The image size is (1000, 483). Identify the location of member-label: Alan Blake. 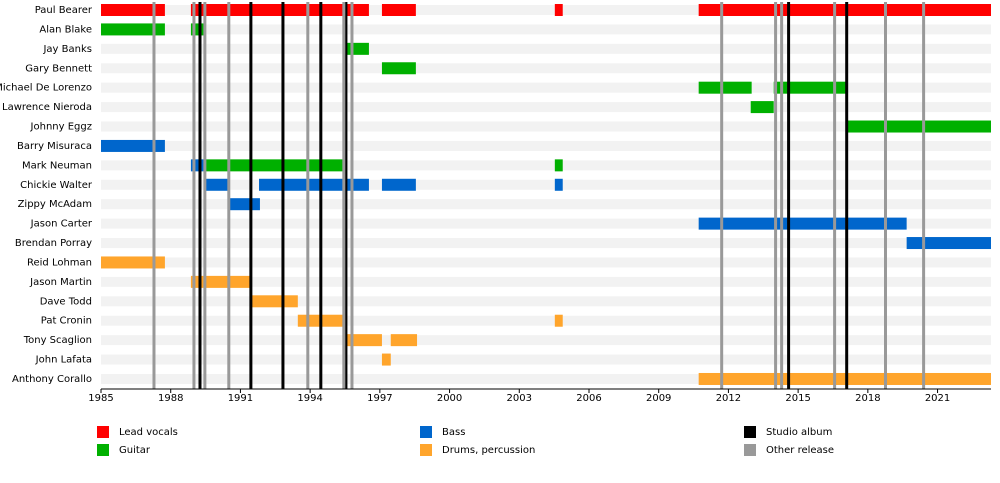
(65, 29).